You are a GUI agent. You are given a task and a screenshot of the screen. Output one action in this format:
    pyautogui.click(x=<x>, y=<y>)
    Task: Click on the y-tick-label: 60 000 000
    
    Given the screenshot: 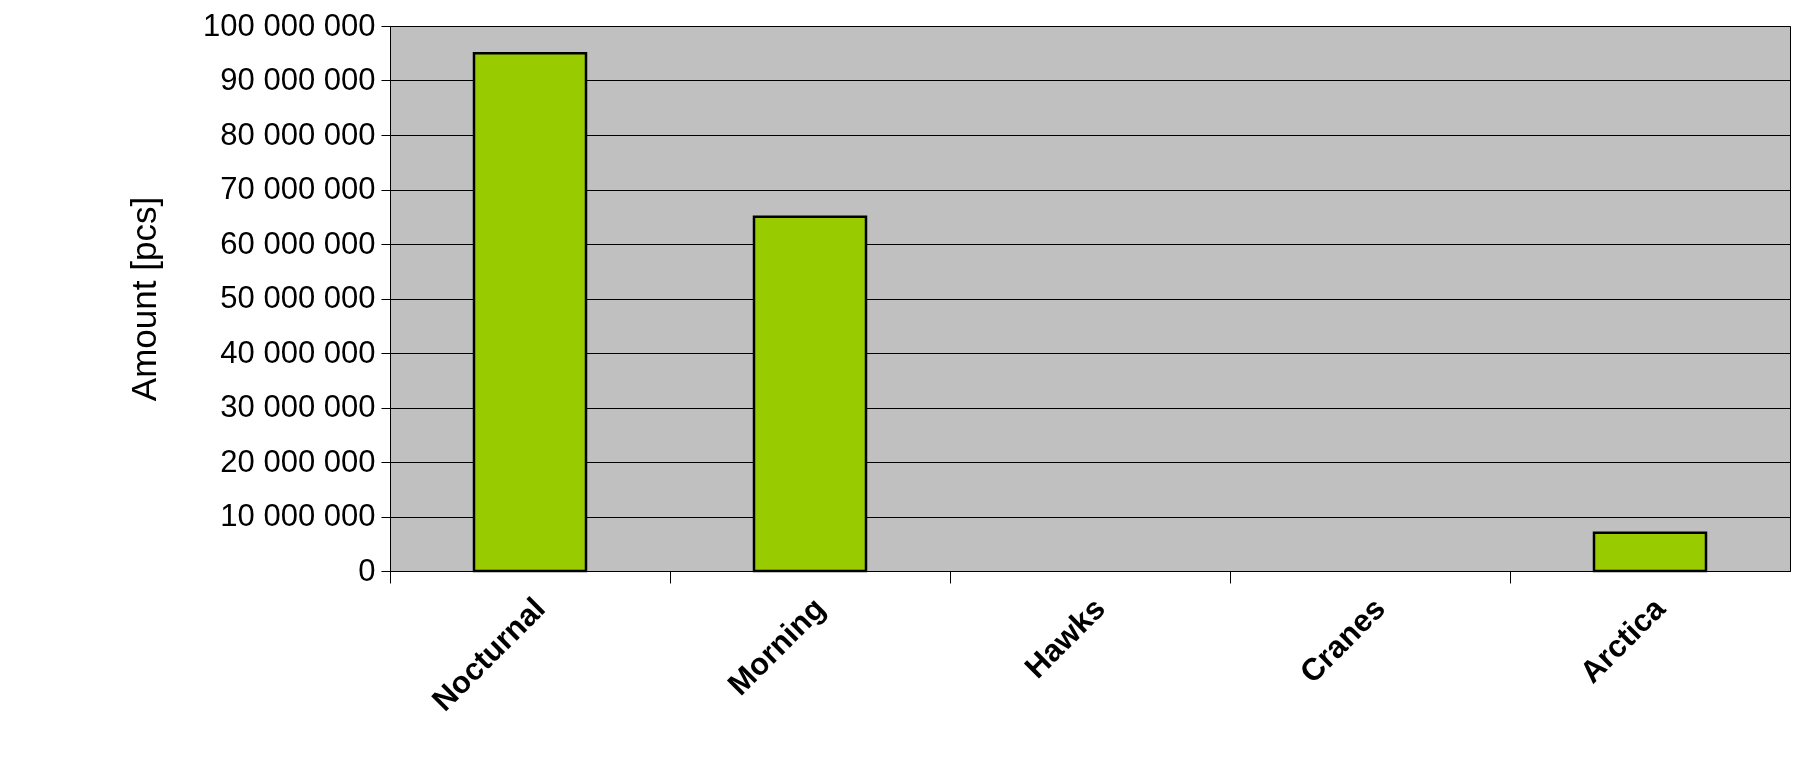 What is the action you would take?
    pyautogui.click(x=298, y=243)
    